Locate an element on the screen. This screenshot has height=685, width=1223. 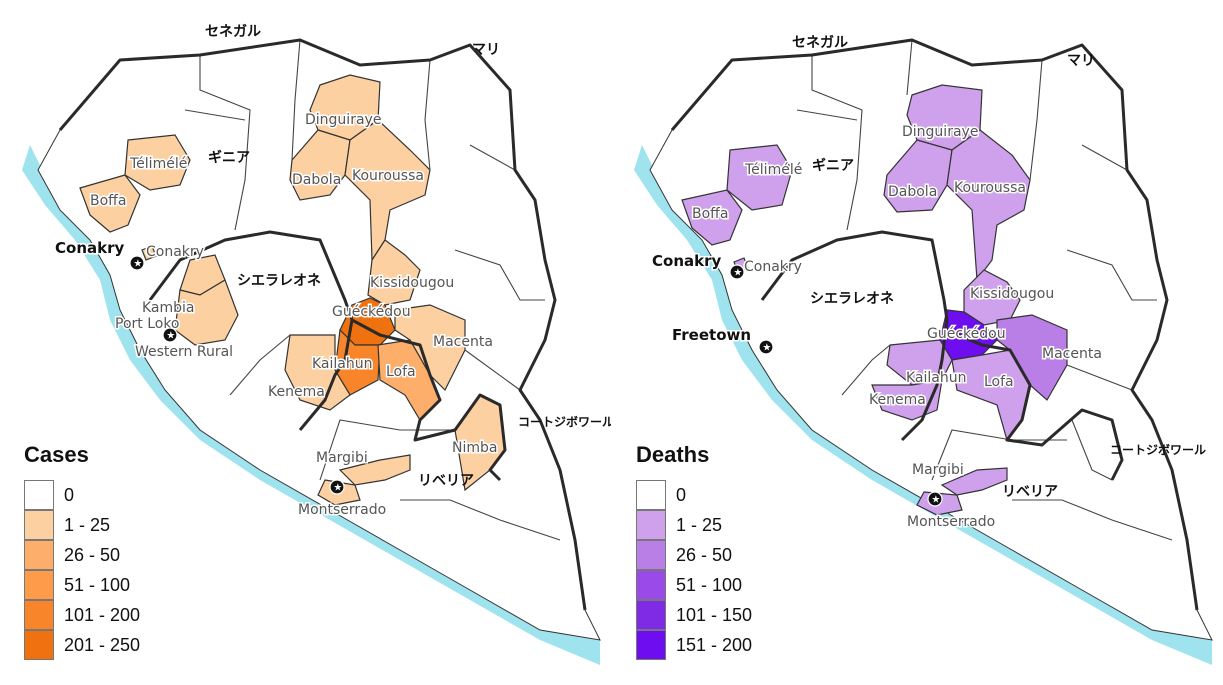
legend-label: 0 is located at coordinates (69, 494).